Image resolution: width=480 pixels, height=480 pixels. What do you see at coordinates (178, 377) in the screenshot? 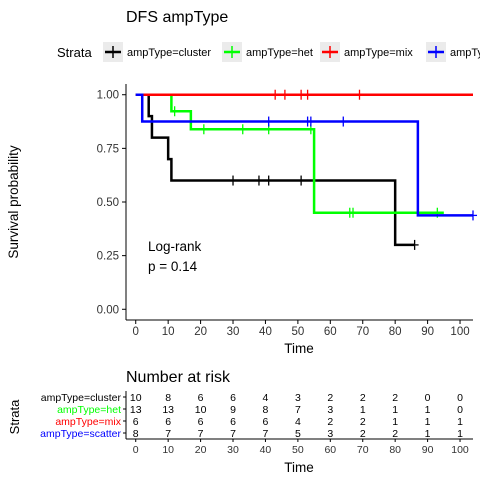
I see `risk-table-title: Number at risk` at bounding box center [178, 377].